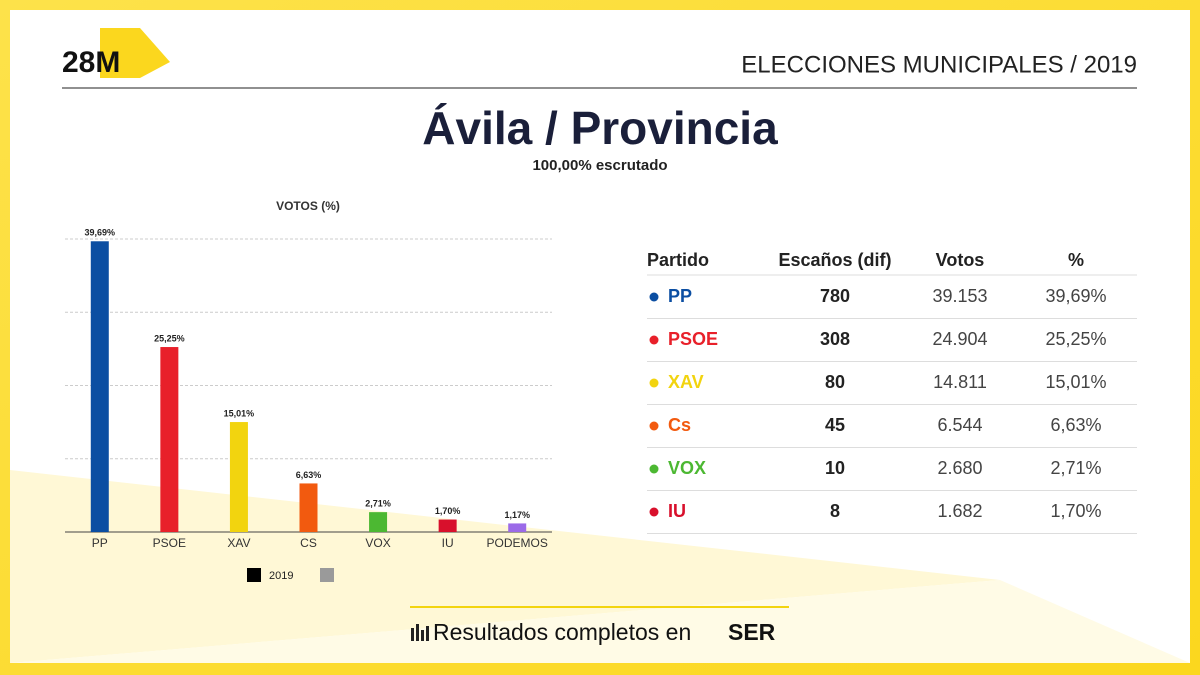  What do you see at coordinates (517, 515) in the screenshot?
I see `value-label: 1,17%` at bounding box center [517, 515].